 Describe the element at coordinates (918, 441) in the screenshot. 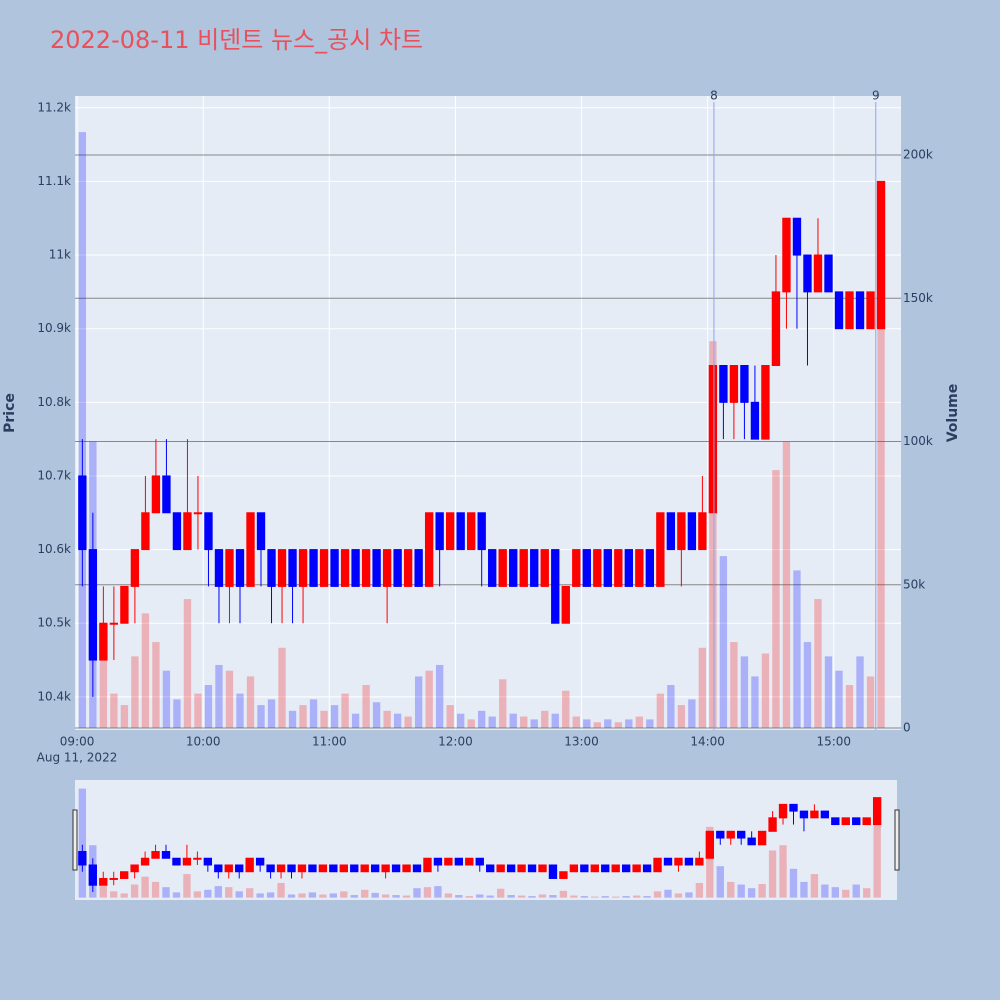

I see `y2-tick-label: 100k` at that location.